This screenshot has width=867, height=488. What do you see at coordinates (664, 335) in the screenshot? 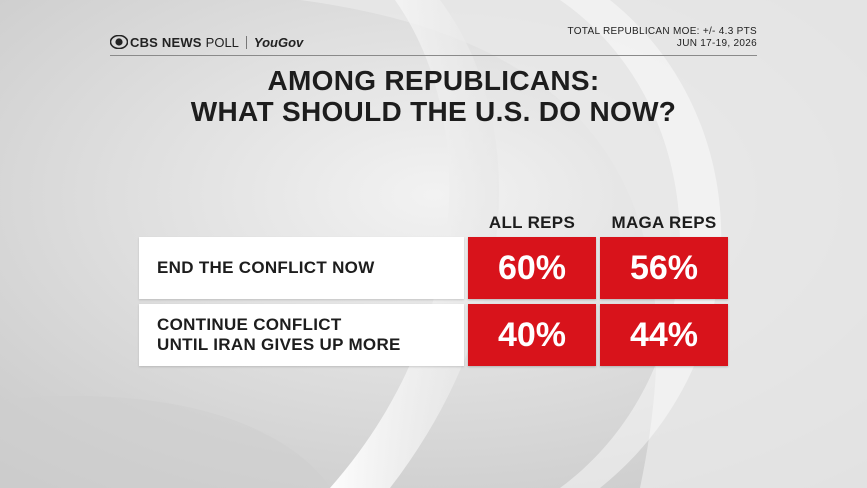
I see `cell-continue-conflict-maga-reps: 44%` at bounding box center [664, 335].